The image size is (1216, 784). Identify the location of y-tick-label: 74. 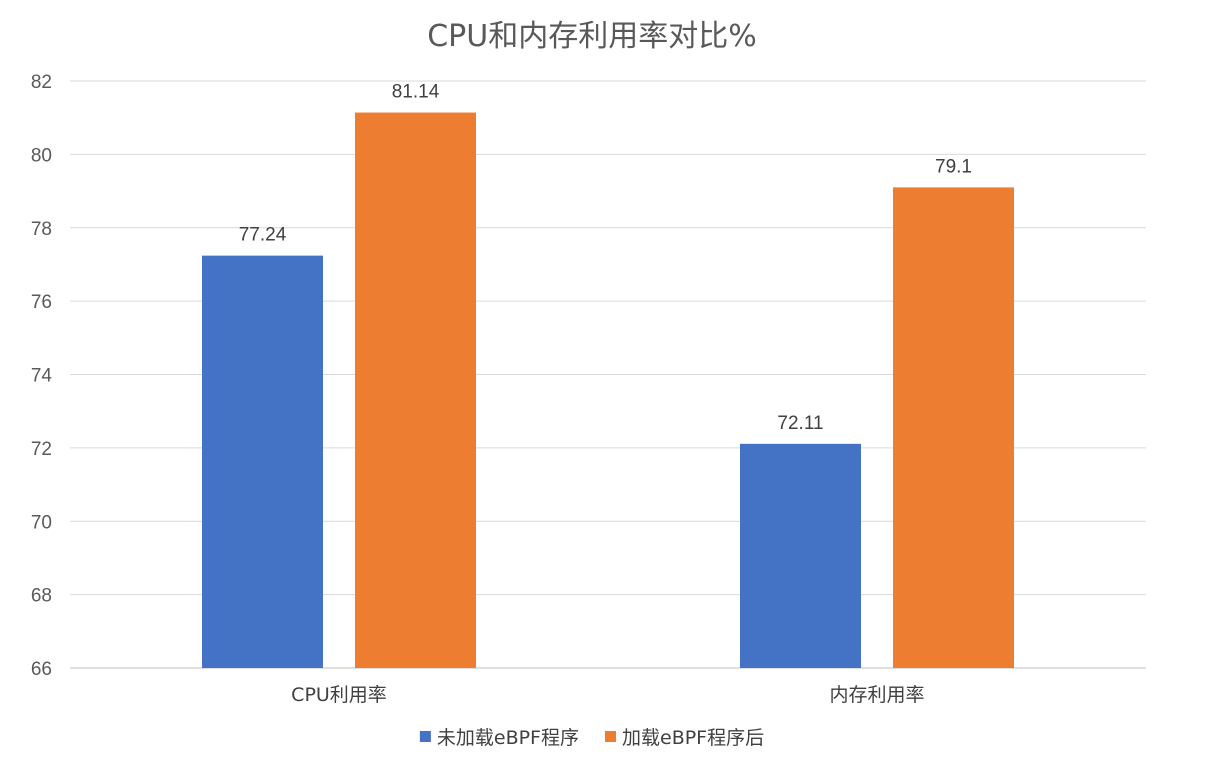
(42, 376).